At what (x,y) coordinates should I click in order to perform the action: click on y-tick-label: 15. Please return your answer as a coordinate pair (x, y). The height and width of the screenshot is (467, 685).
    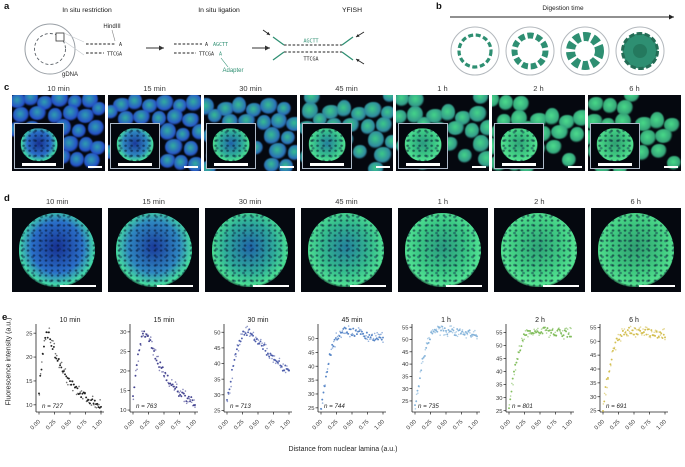
    Looking at the image, I should click on (29, 382).